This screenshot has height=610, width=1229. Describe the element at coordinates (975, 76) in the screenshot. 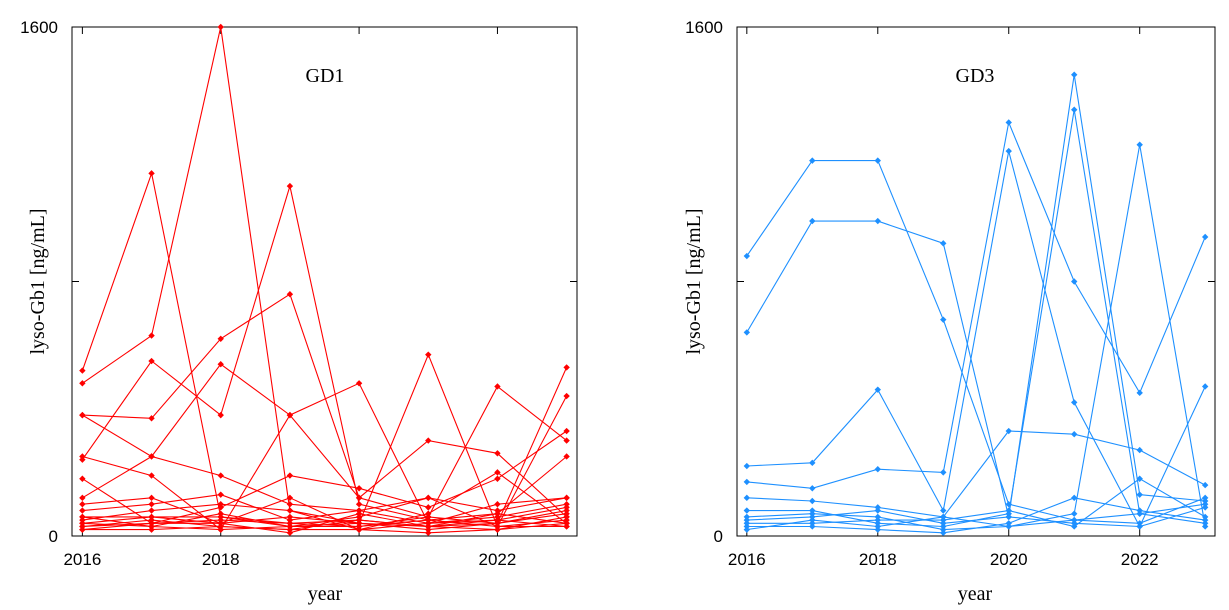

I see `chart-title: GD3` at that location.